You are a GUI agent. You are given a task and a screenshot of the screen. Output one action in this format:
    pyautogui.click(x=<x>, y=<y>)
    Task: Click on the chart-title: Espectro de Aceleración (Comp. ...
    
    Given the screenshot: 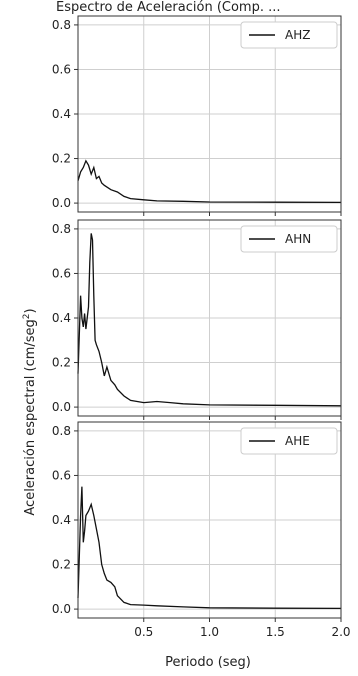 What is the action you would take?
    pyautogui.click(x=168, y=7)
    